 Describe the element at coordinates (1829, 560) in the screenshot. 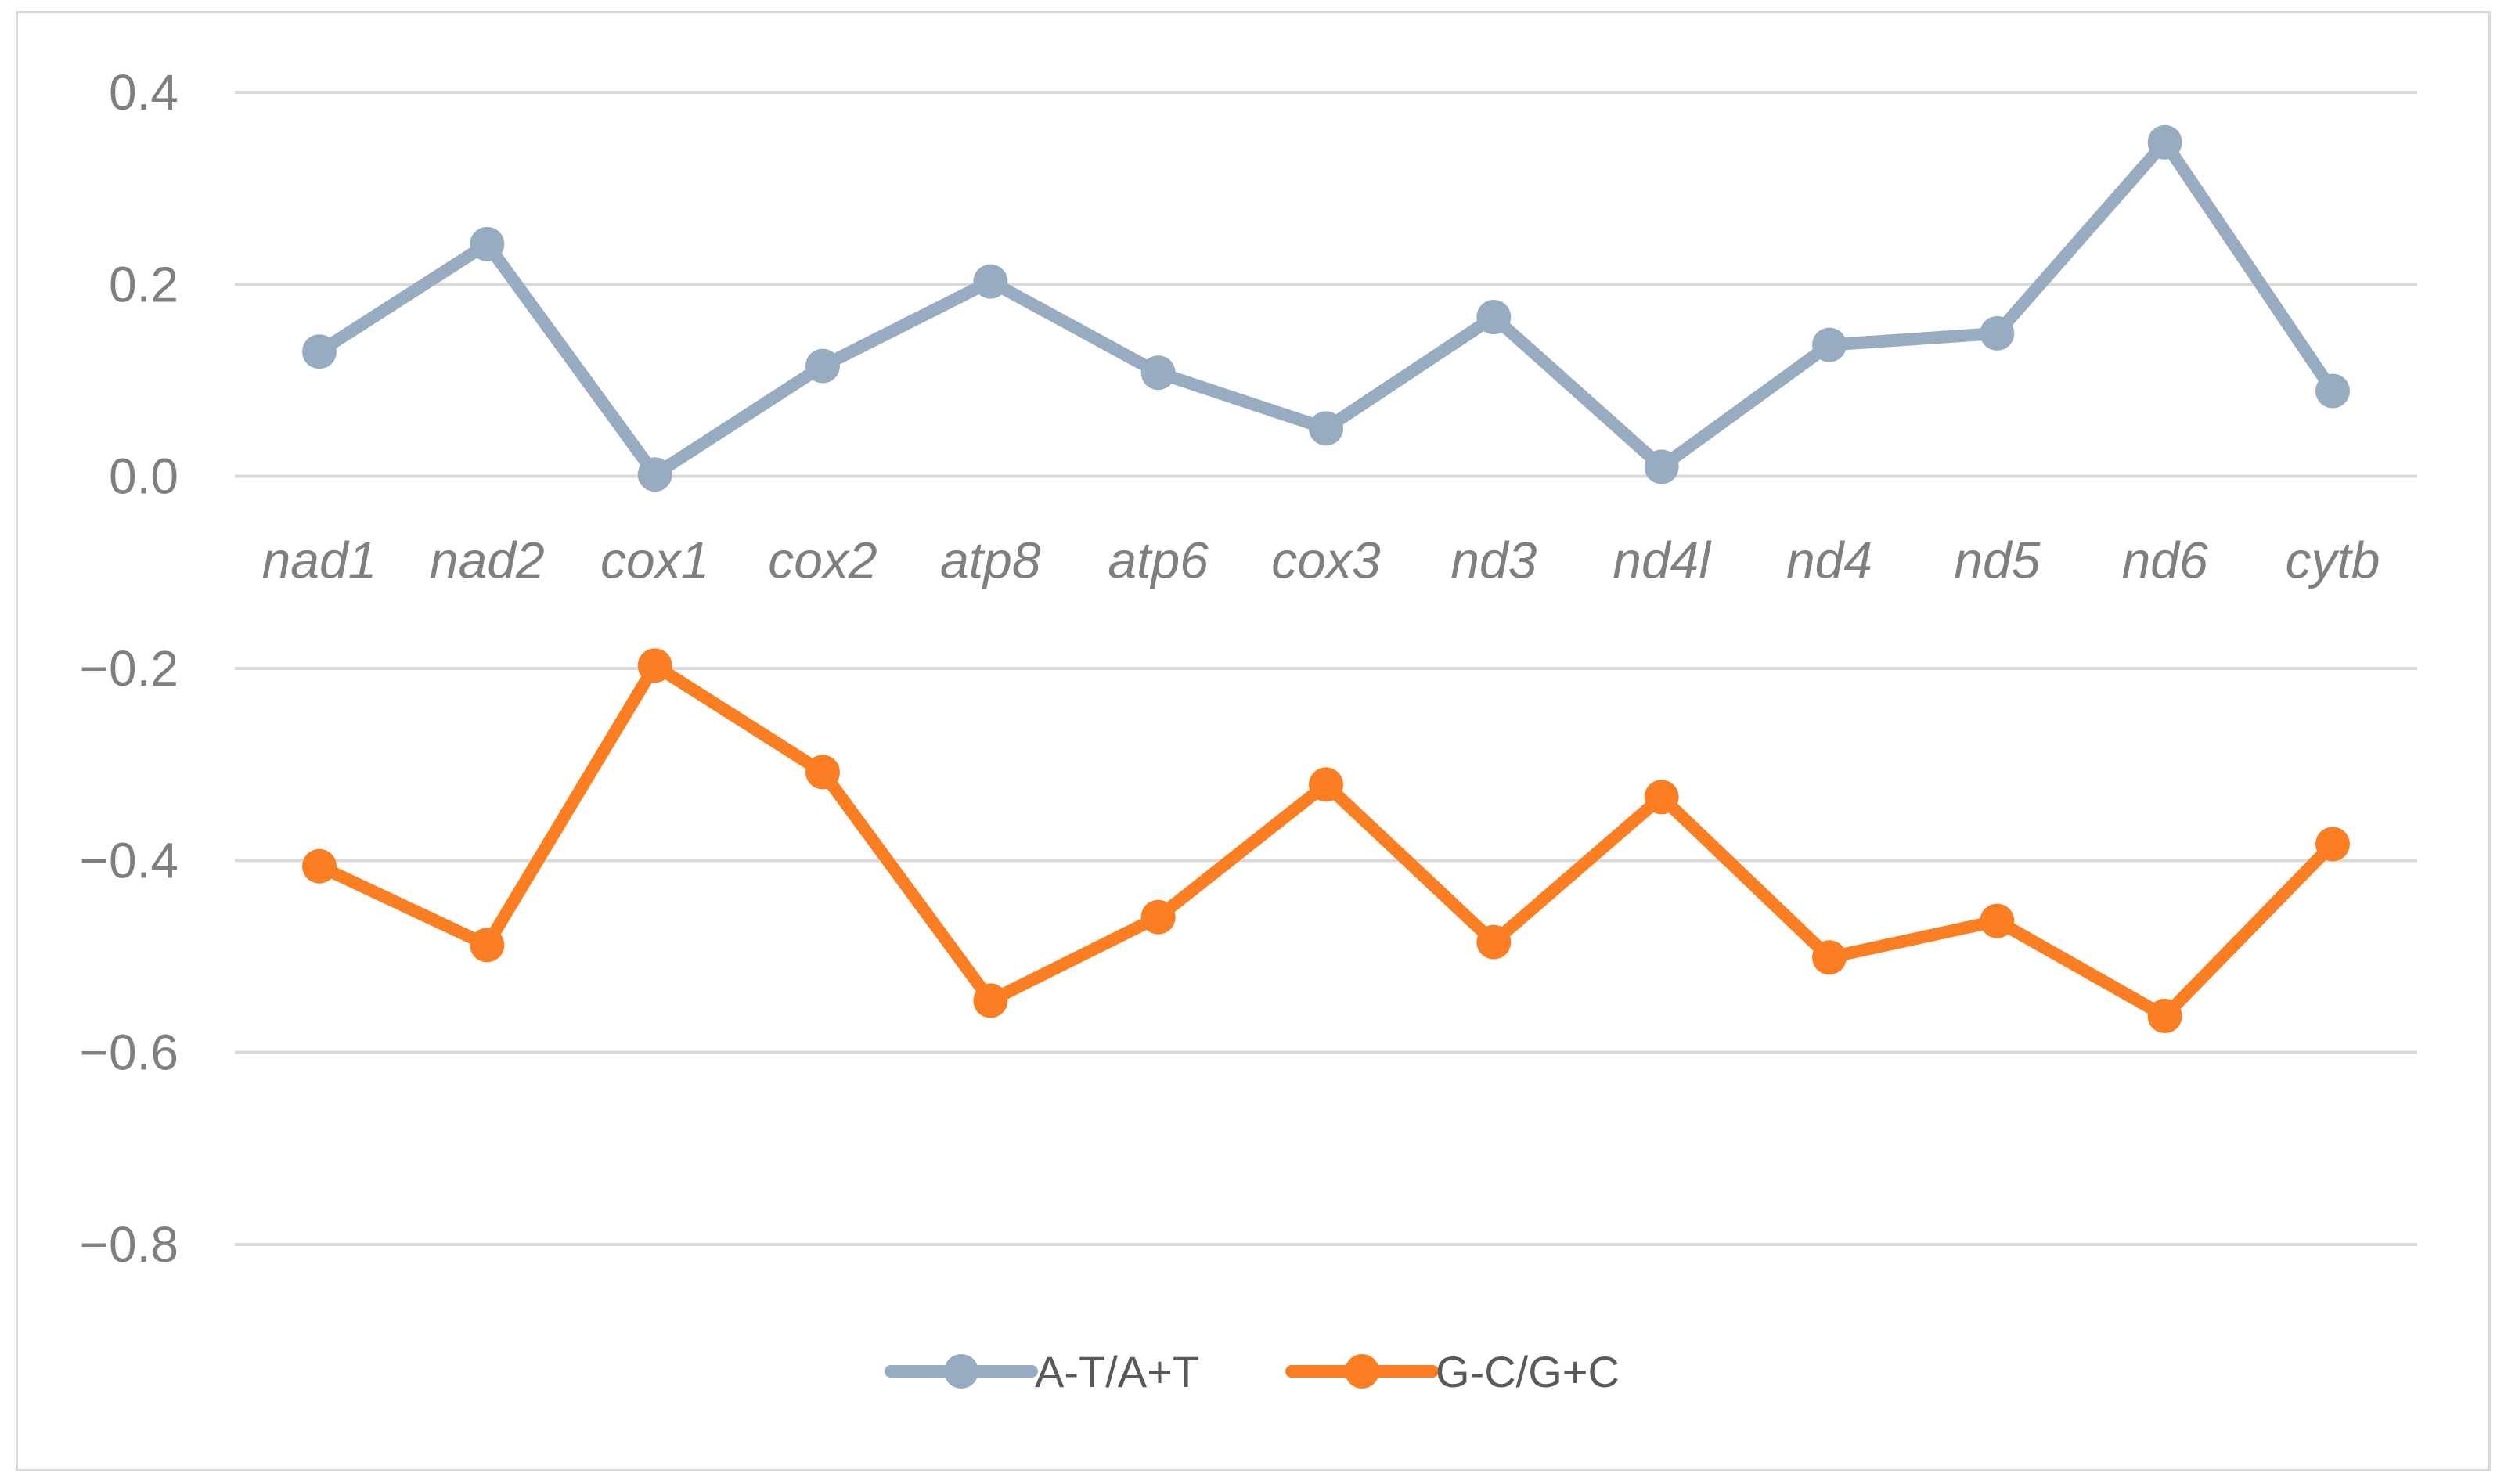

I see `category-label: nd4` at that location.